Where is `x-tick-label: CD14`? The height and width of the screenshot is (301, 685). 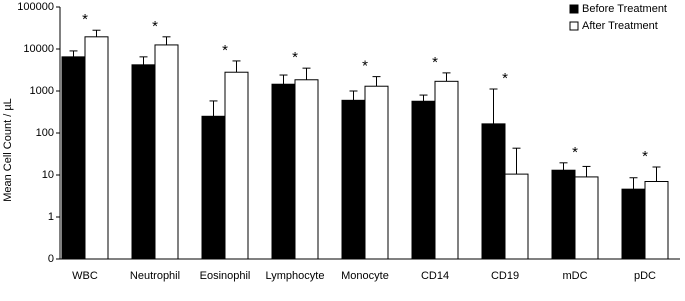 x-tick-label: CD14 is located at coordinates (435, 276).